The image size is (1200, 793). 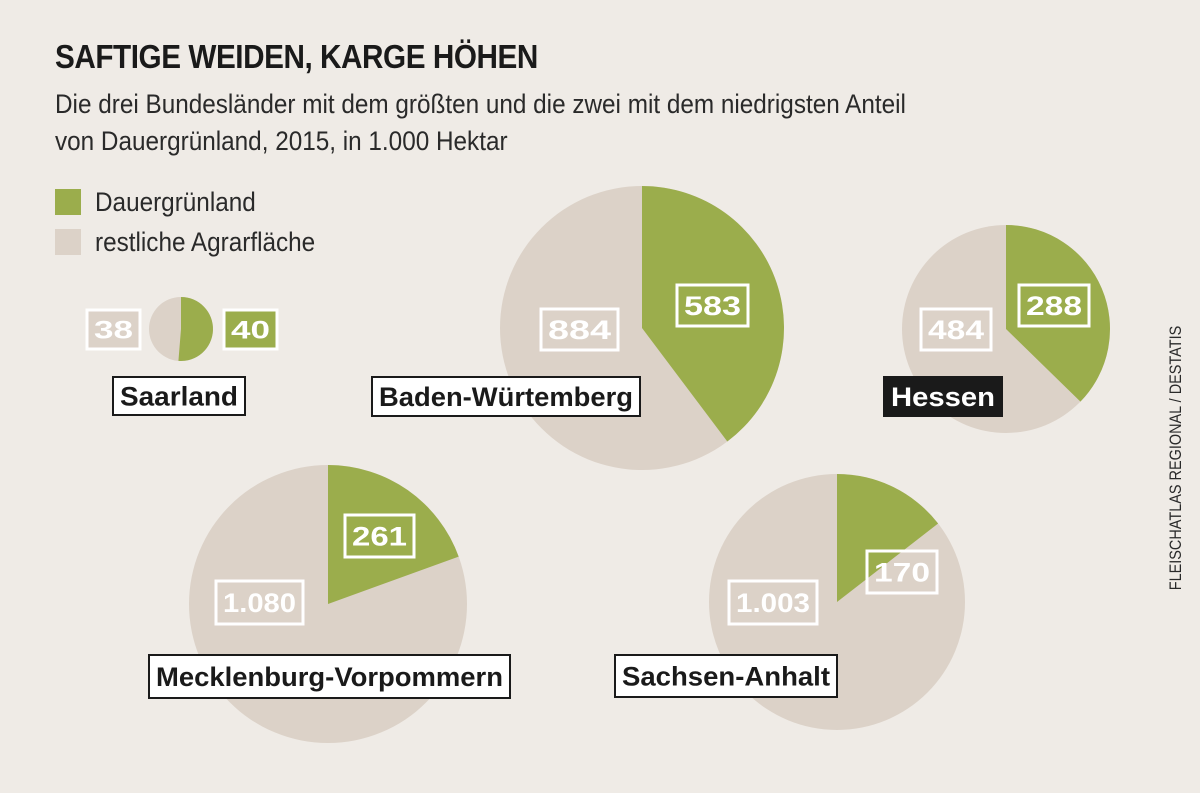 I want to click on legend-item-dauergruenland: Dauergrünland, so click(x=197, y=202).